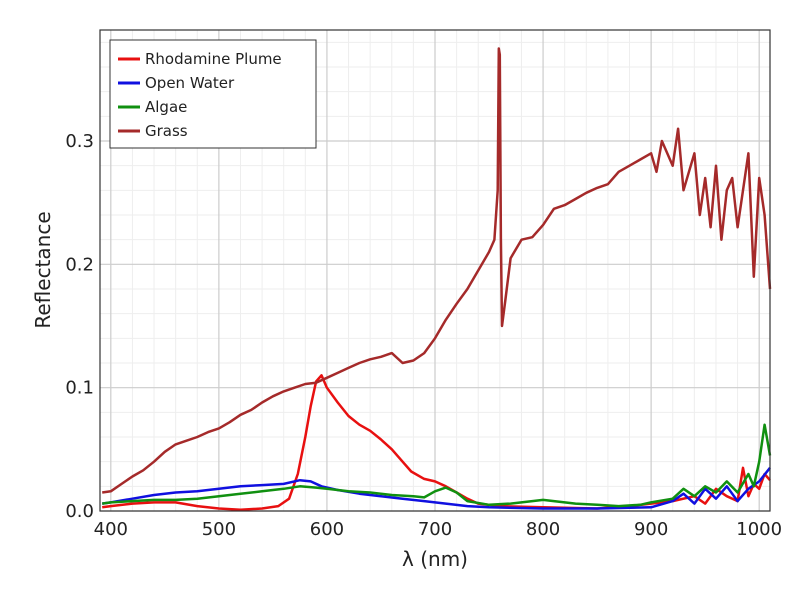 The image size is (800, 600). Describe the element at coordinates (327, 529) in the screenshot. I see `x-tick-label: 600` at that location.